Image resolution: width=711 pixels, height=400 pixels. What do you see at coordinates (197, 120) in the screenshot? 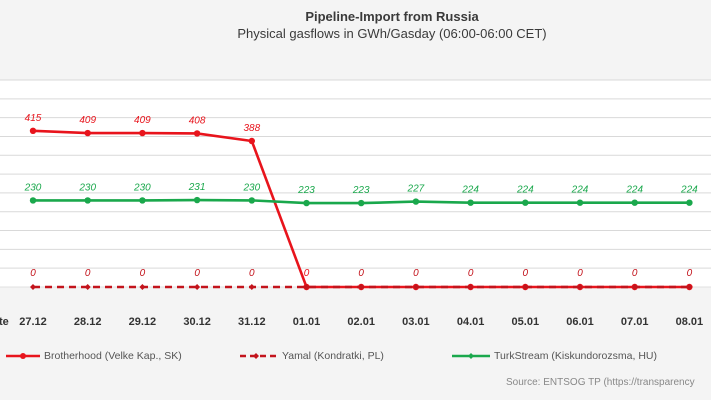
I see `data-label: 408` at bounding box center [197, 120].